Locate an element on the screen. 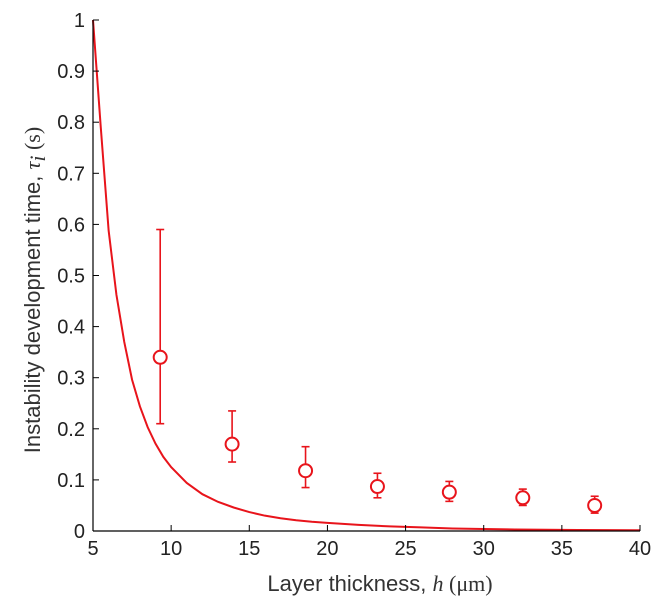 This screenshot has height=606, width=664. y-tick-label: 0.6 is located at coordinates (71, 225).